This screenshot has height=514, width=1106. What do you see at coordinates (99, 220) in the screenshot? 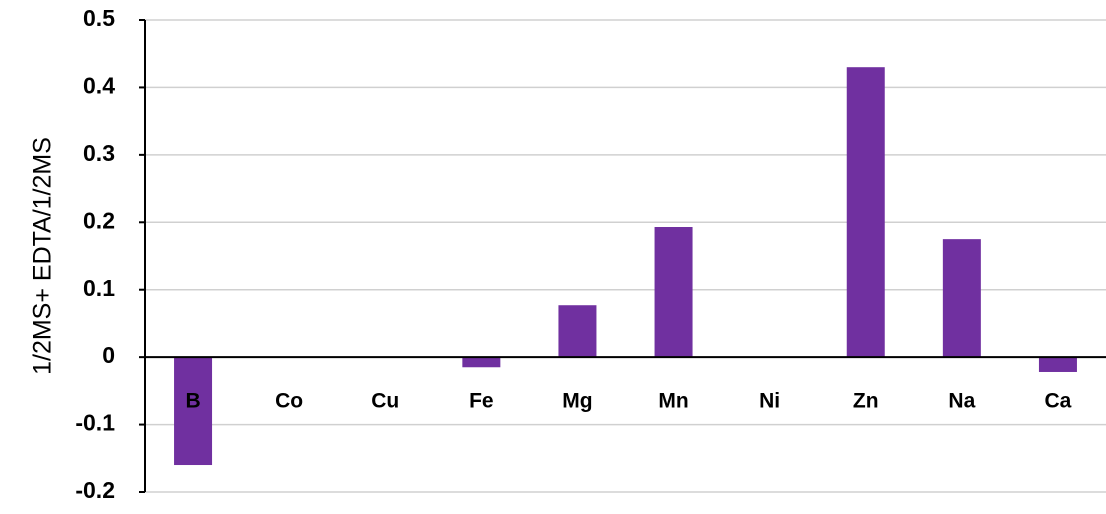
I see `y-tick-label: 0.2` at bounding box center [99, 220].